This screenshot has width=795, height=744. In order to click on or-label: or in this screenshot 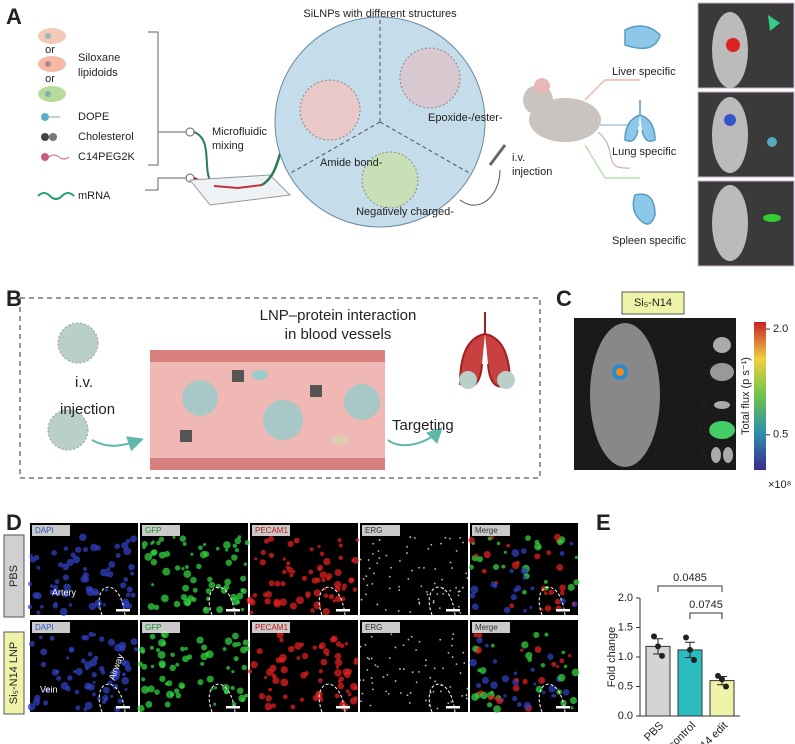, I will do `click(50, 50)`.